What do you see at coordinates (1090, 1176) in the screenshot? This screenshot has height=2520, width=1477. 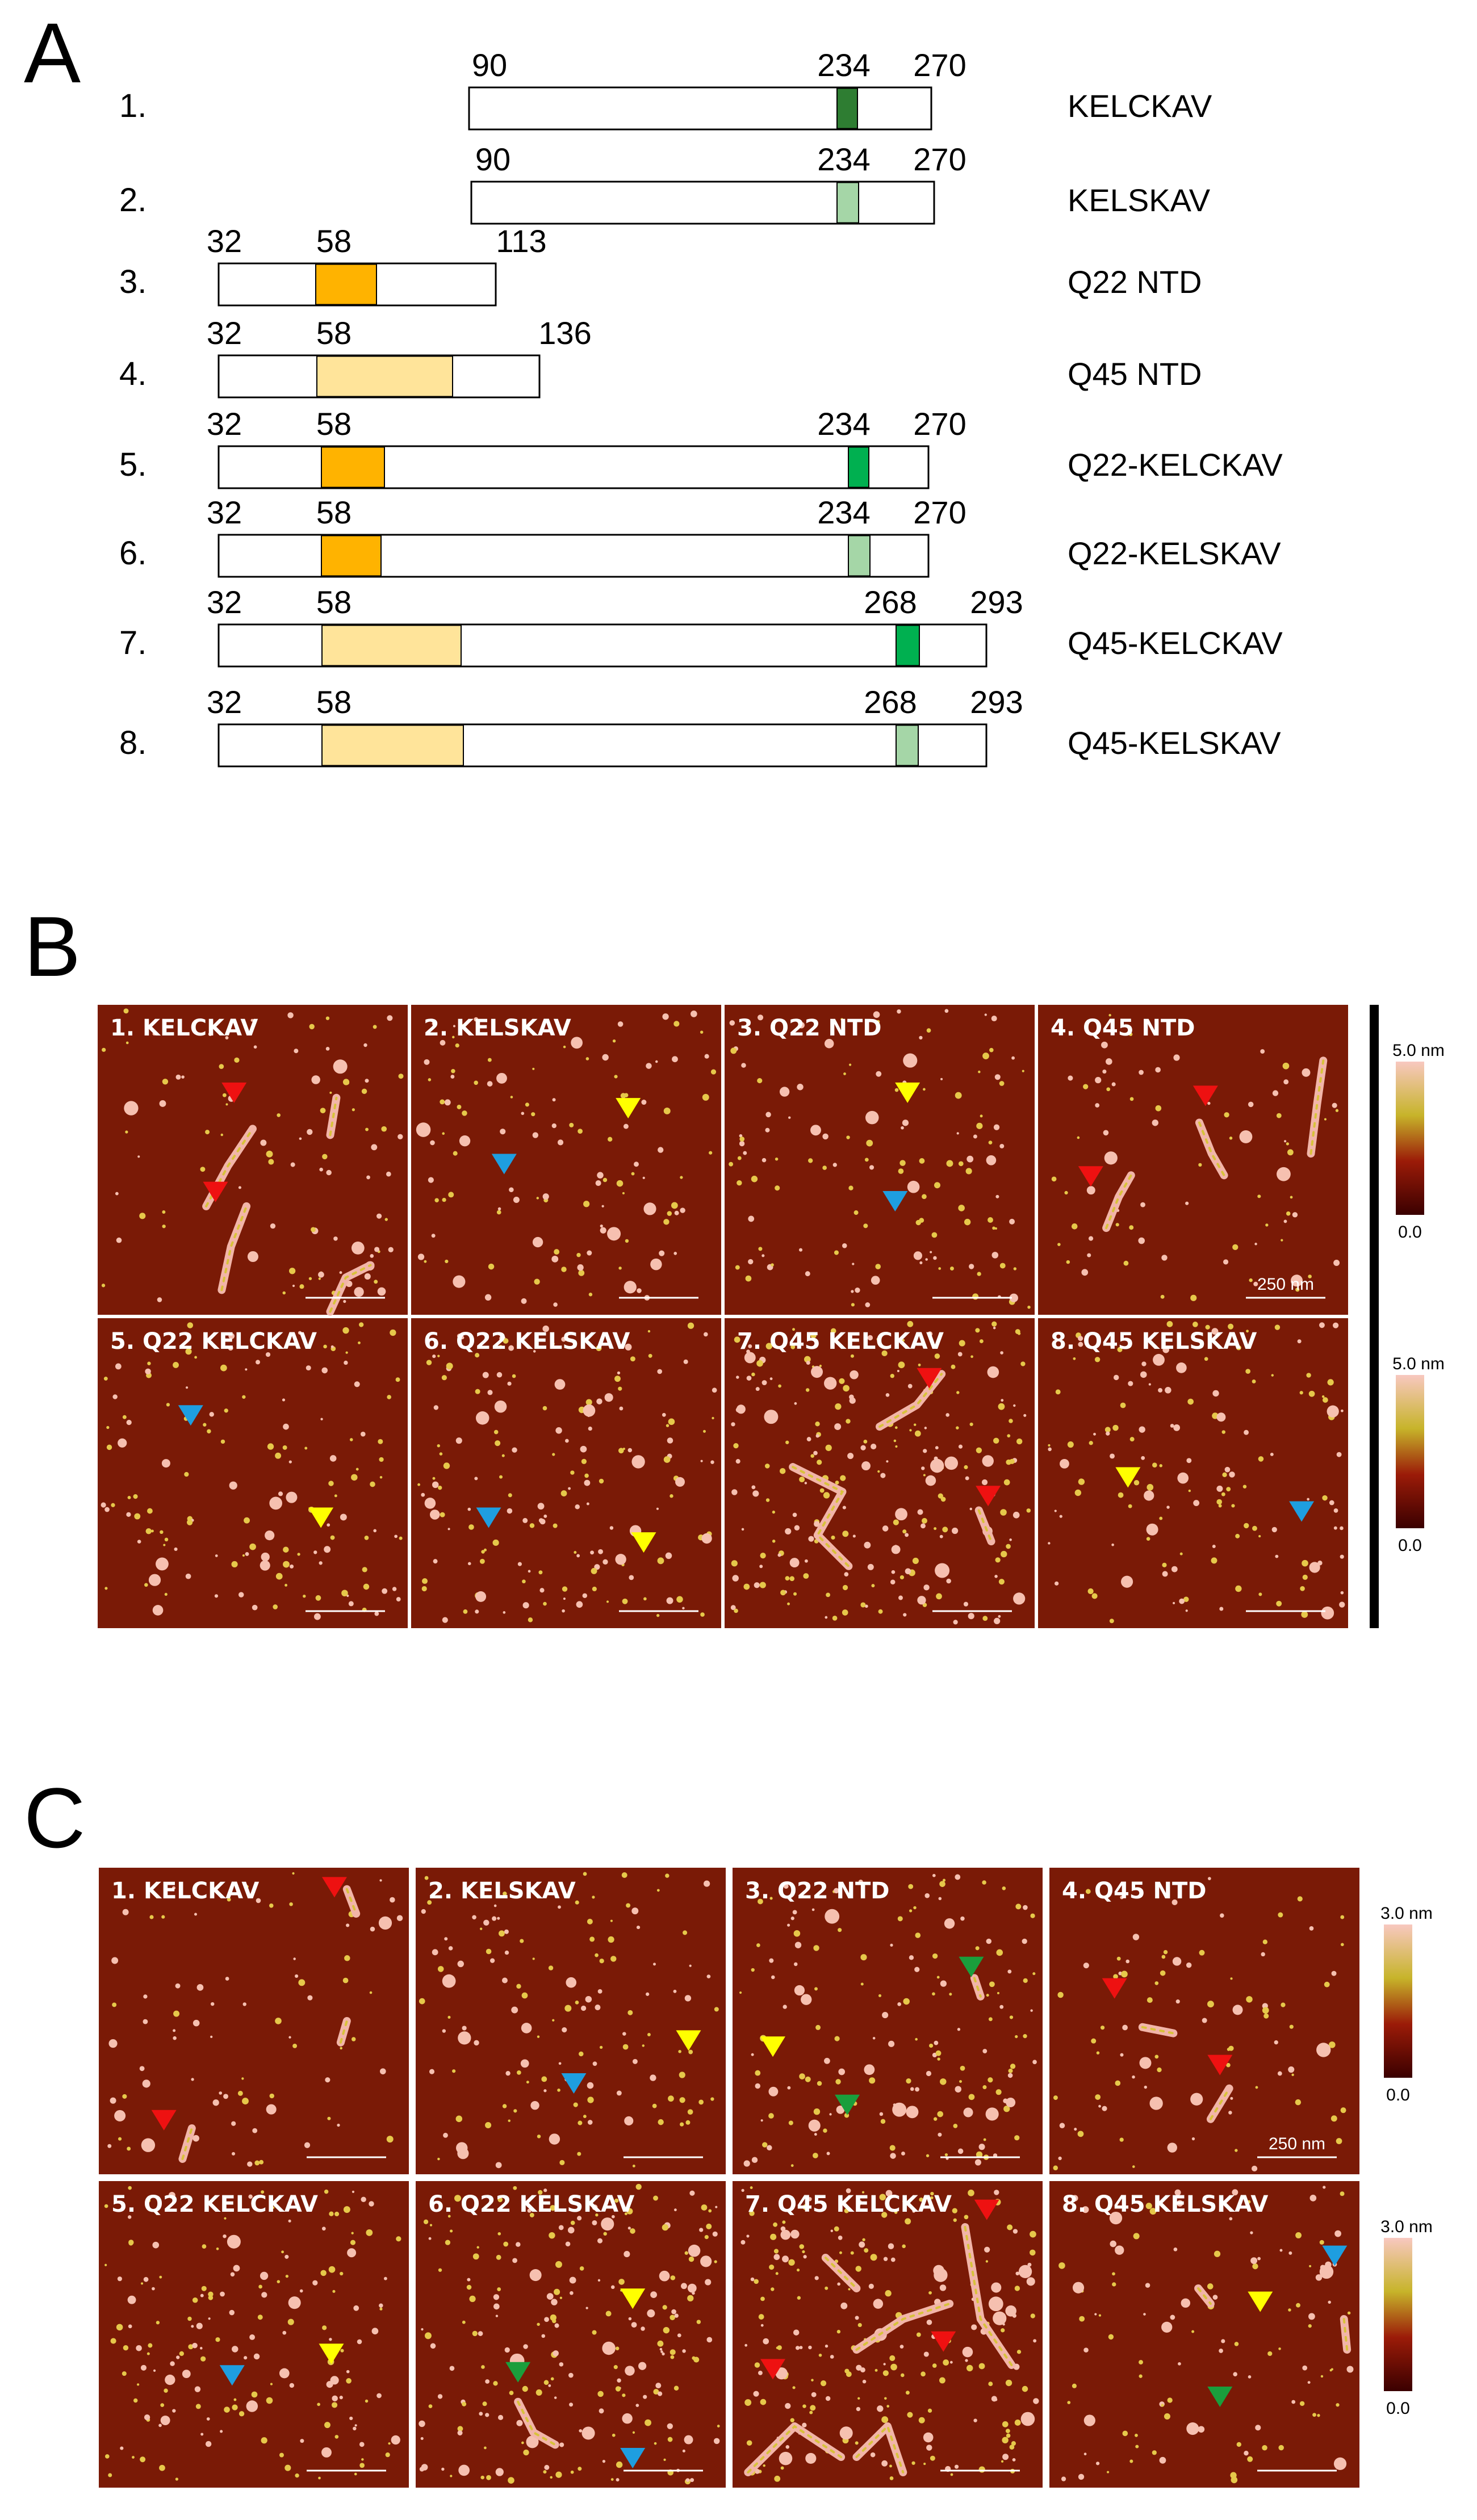 I see `arrowhead-marker` at bounding box center [1090, 1176].